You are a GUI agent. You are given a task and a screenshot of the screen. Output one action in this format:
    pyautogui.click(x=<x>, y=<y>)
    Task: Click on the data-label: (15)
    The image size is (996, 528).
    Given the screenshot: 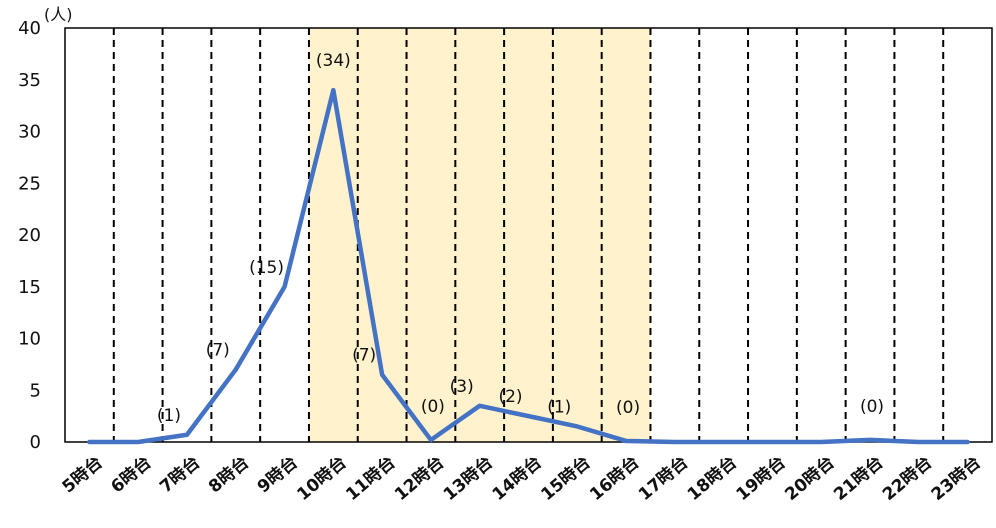 What is the action you would take?
    pyautogui.click(x=266, y=268)
    